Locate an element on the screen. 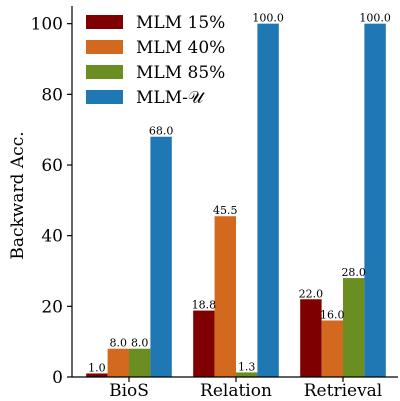 The image size is (400, 401). y-tick-label: 60 is located at coordinates (52, 166).